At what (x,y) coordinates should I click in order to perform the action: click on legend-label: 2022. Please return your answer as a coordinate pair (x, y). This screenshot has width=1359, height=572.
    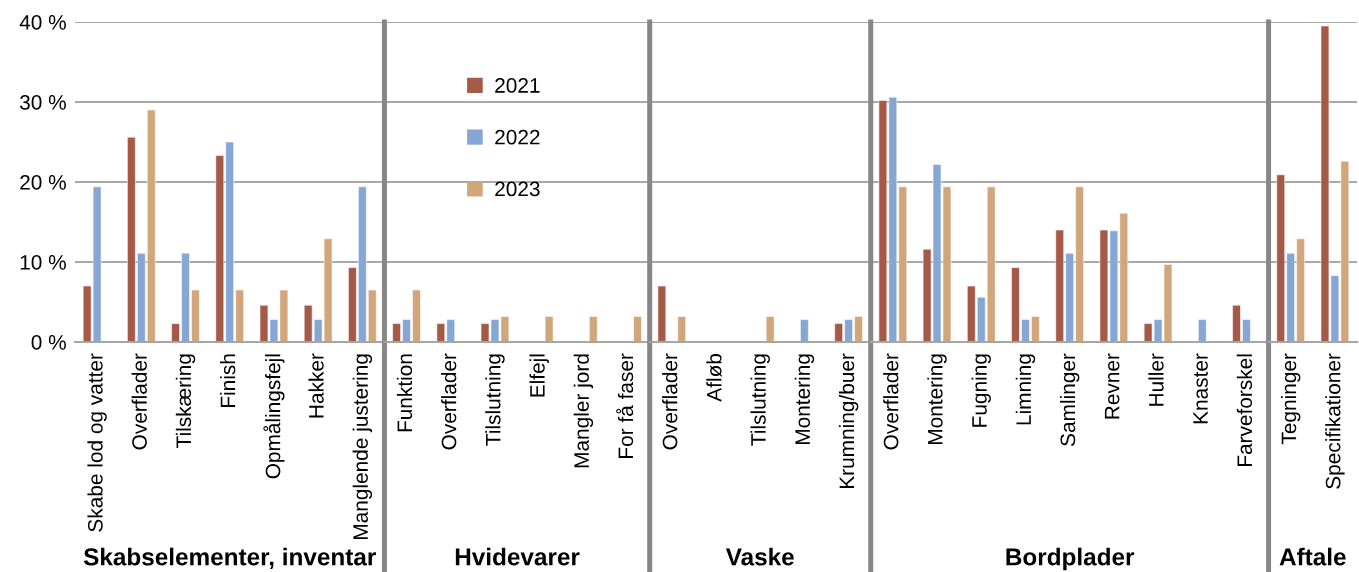
    Looking at the image, I should click on (517, 137).